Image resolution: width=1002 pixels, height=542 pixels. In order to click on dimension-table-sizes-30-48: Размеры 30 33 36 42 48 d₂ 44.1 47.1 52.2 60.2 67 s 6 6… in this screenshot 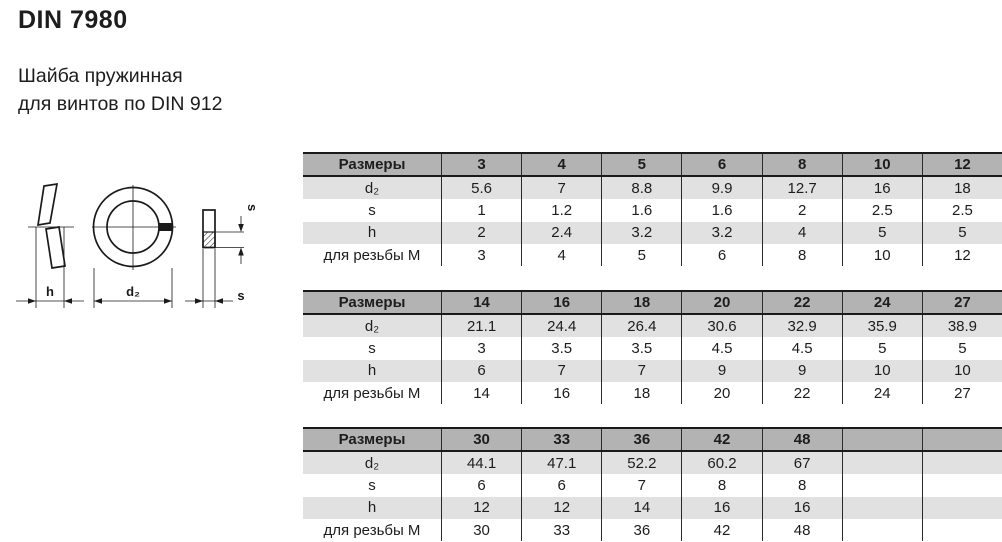, I will do `click(652, 484)`.